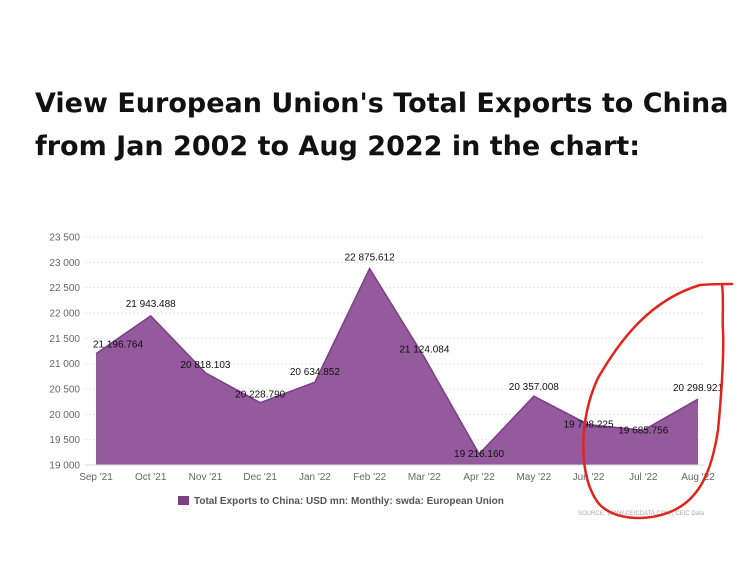  What do you see at coordinates (370, 258) in the screenshot?
I see `data-label: 22 875.612` at bounding box center [370, 258].